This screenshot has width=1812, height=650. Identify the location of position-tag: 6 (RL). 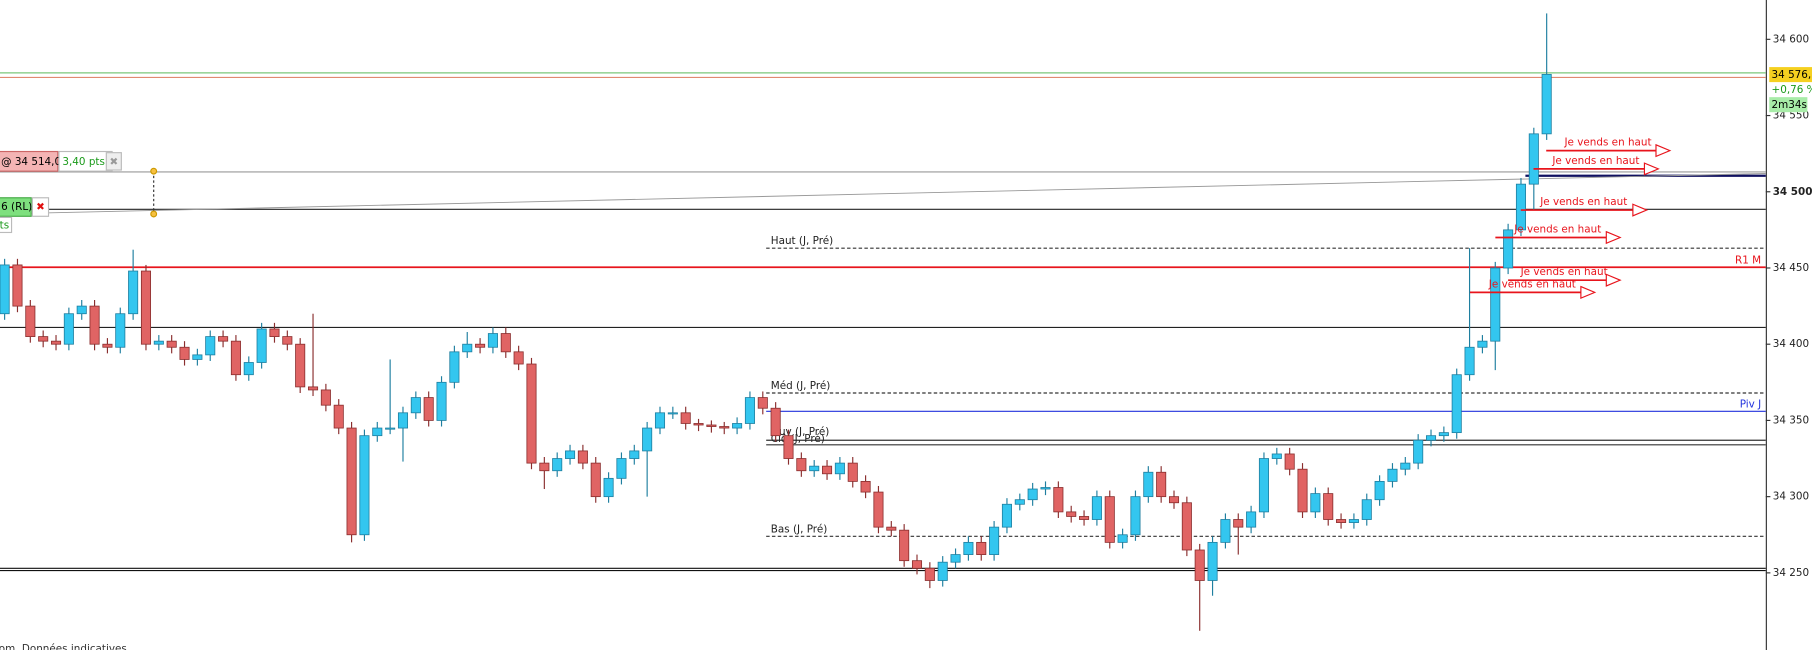
(16, 207).